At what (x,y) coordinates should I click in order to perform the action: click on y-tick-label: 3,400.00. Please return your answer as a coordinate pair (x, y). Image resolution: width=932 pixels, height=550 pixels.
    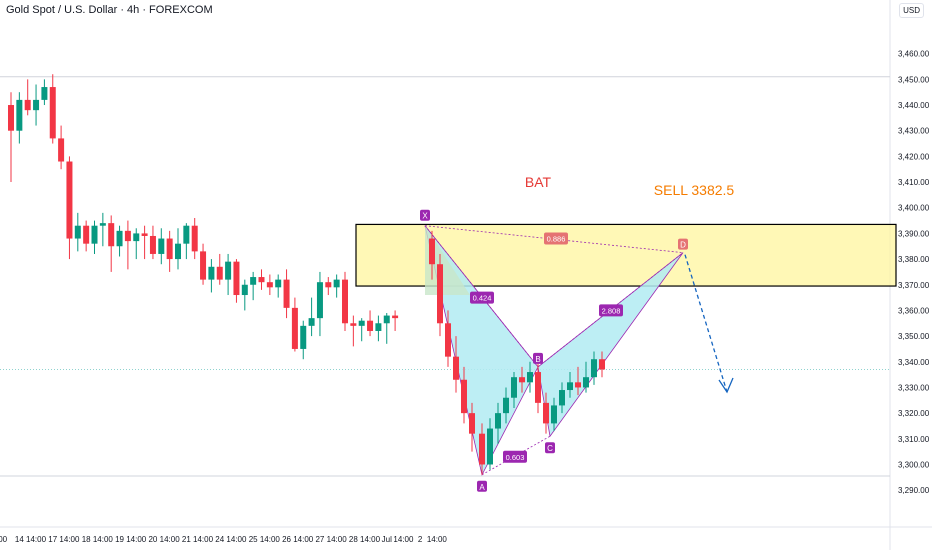
    Looking at the image, I should click on (914, 208).